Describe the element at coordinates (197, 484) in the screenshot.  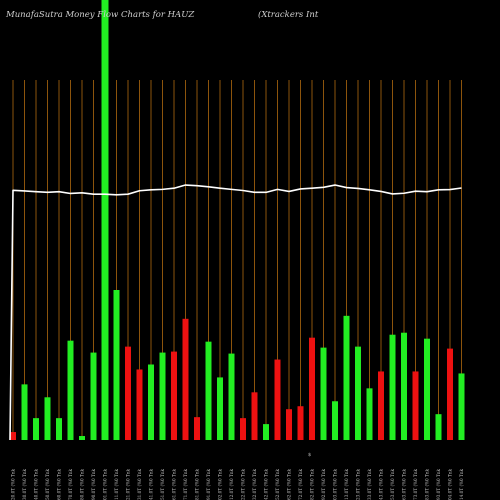
I see `x-label: 81.0T (%0 Tnk` at that location.